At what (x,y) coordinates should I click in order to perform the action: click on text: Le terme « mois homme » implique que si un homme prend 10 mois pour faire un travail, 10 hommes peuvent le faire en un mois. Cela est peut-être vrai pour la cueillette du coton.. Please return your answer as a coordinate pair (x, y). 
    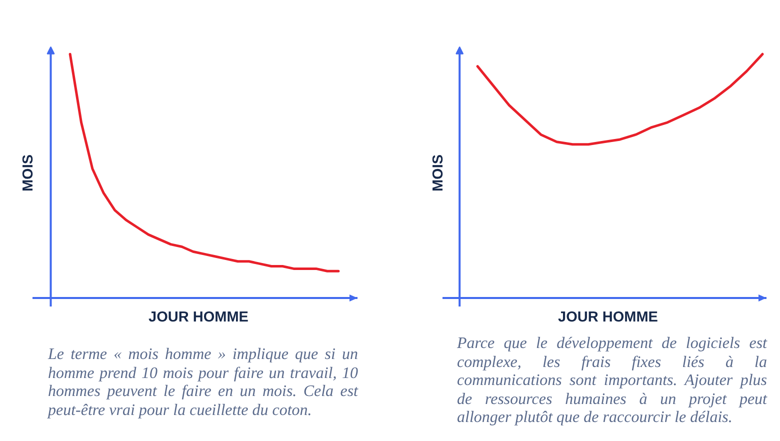
    Looking at the image, I should click on (203, 383).